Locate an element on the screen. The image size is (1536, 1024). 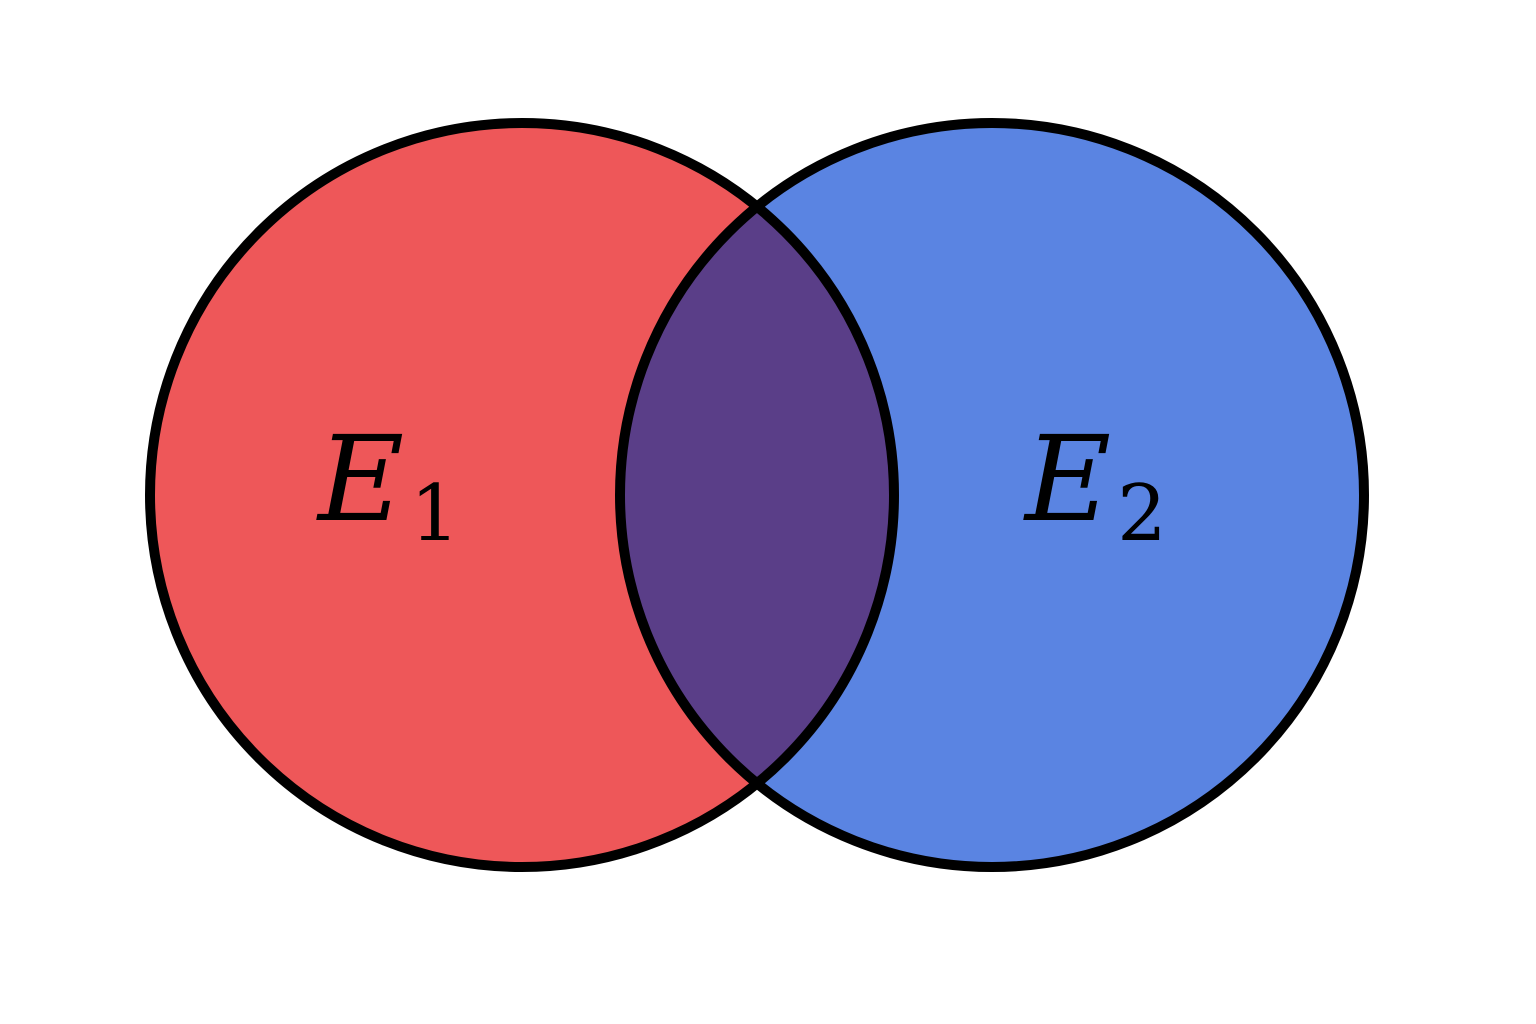
intersection-region is located at coordinates (757, 495).